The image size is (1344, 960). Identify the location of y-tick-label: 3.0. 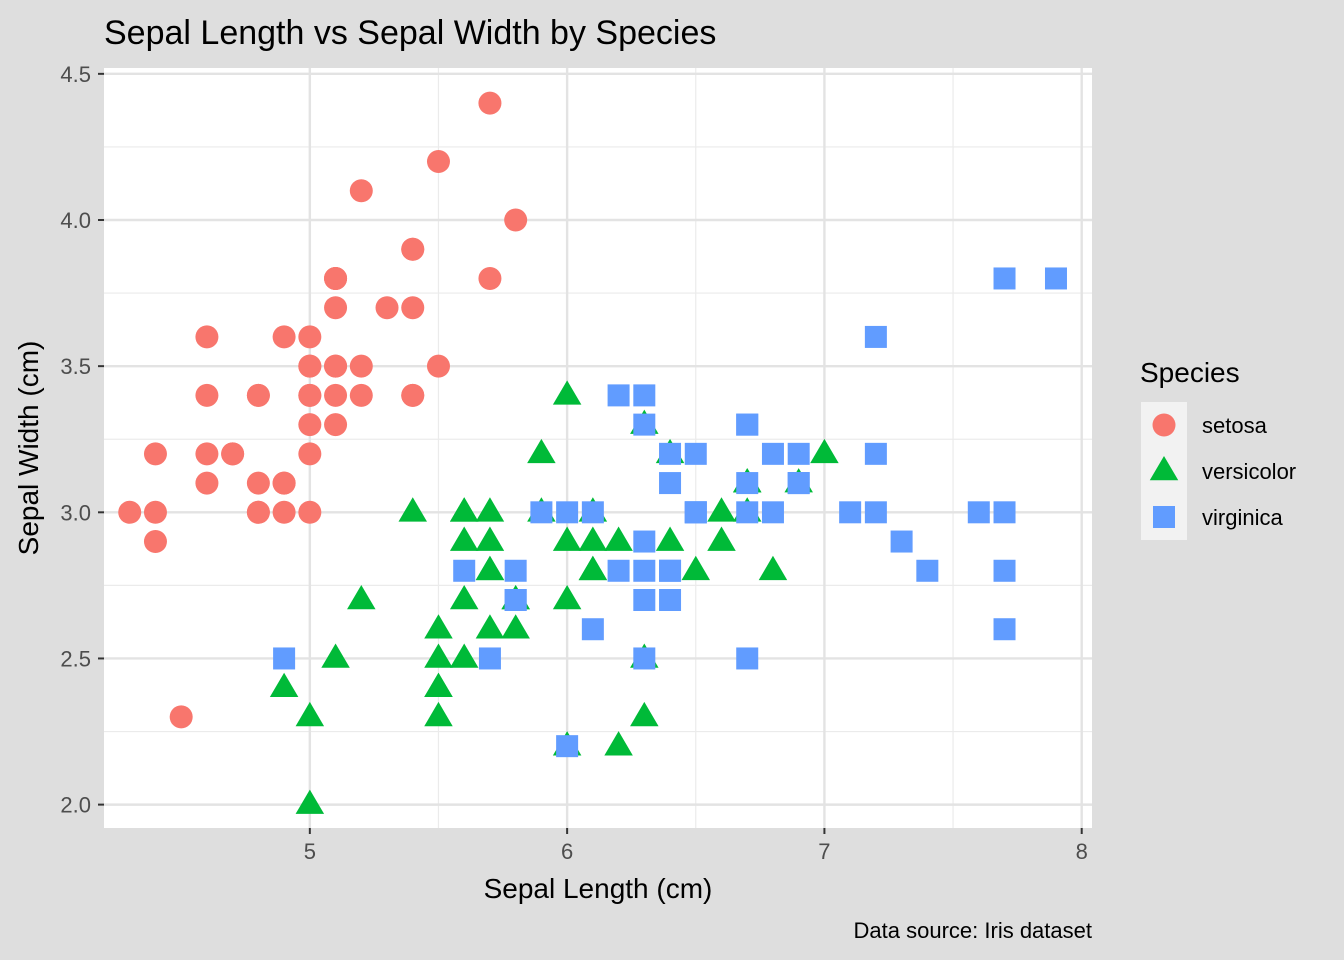
(75, 512).